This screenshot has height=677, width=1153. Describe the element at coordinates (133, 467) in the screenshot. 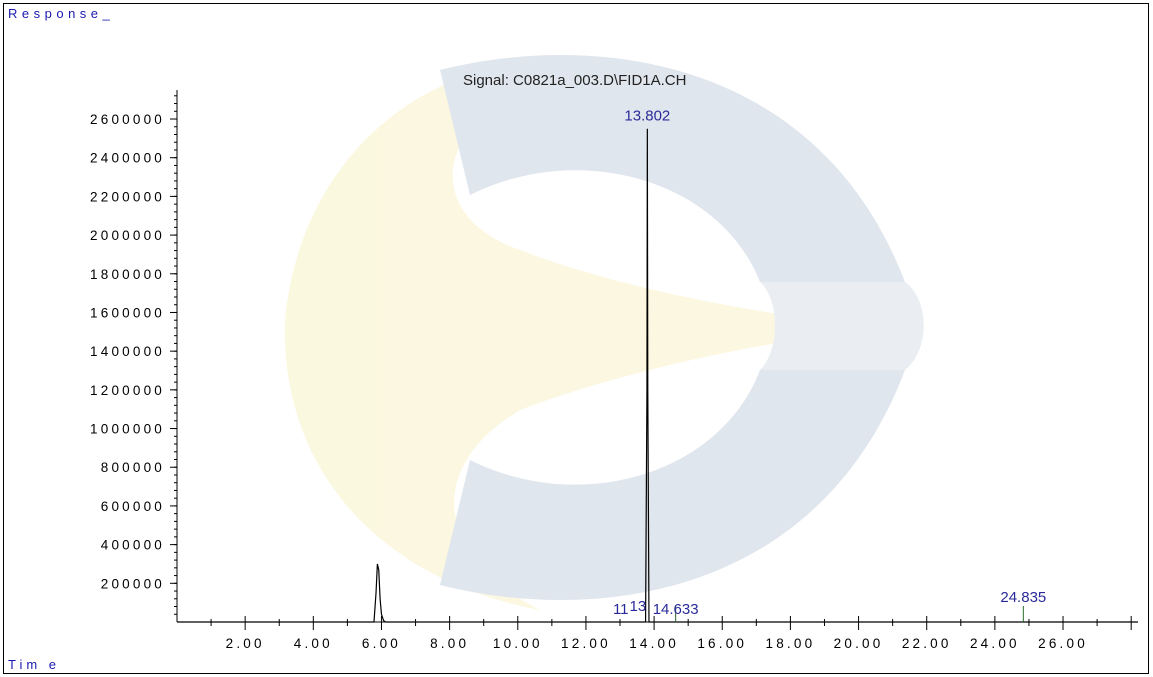

I see `y-tick-label: 800000` at that location.